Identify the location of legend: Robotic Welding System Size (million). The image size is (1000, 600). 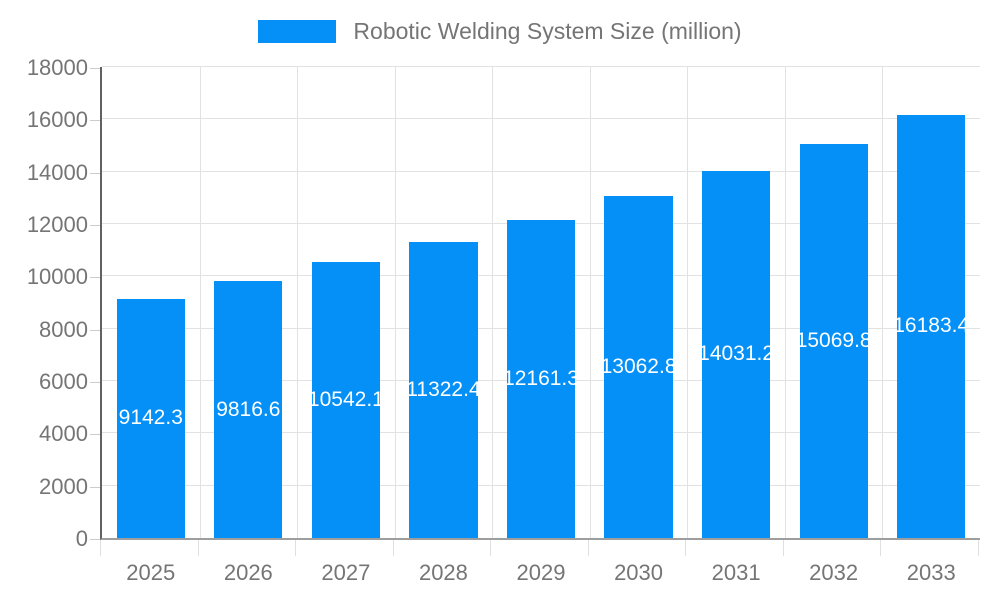
(500, 31).